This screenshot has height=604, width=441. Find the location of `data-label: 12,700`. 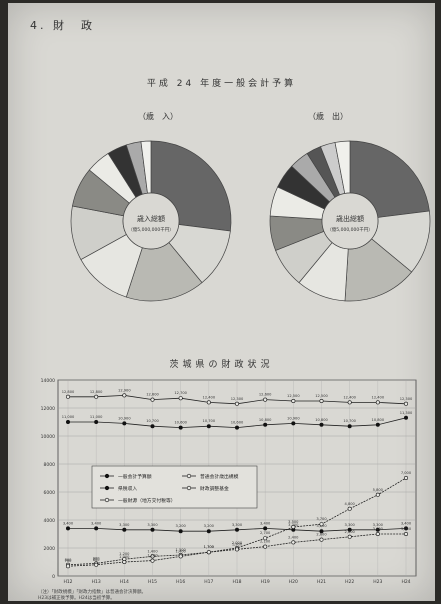

data-label: 12,700 is located at coordinates (180, 393).